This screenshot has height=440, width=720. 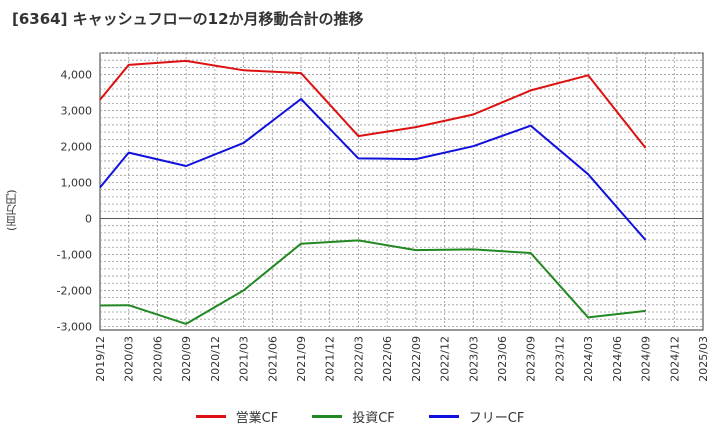 What do you see at coordinates (387, 359) in the screenshot?
I see `x-tick-label: 2022/06` at bounding box center [387, 359].